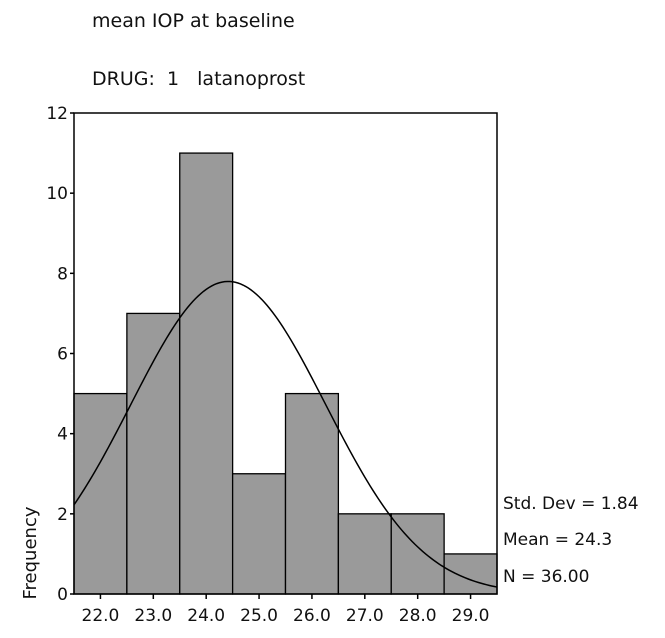 Image resolution: width=665 pixels, height=638 pixels. I want to click on y-tick-label: 0, so click(62, 595).